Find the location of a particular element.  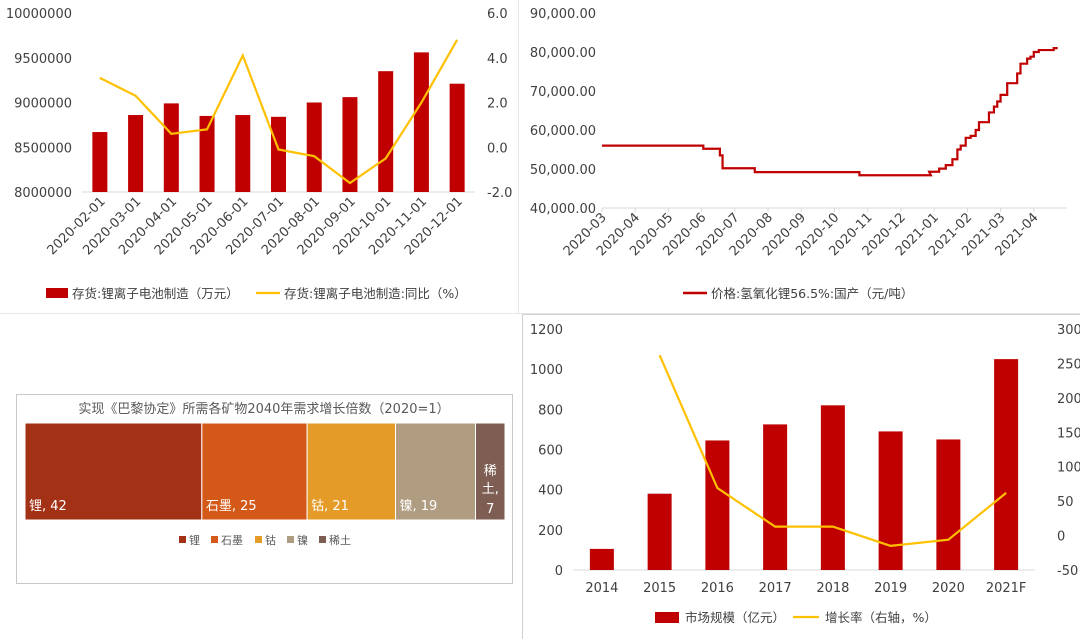

y-tick-label: 90,000.00 is located at coordinates (563, 14).